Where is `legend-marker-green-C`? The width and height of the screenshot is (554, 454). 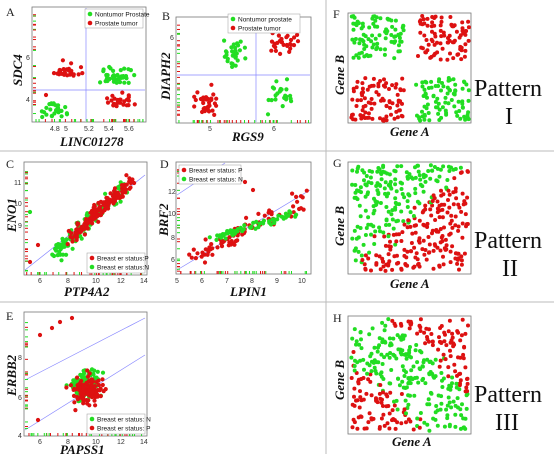 legend-marker-green-C is located at coordinates (92, 267).